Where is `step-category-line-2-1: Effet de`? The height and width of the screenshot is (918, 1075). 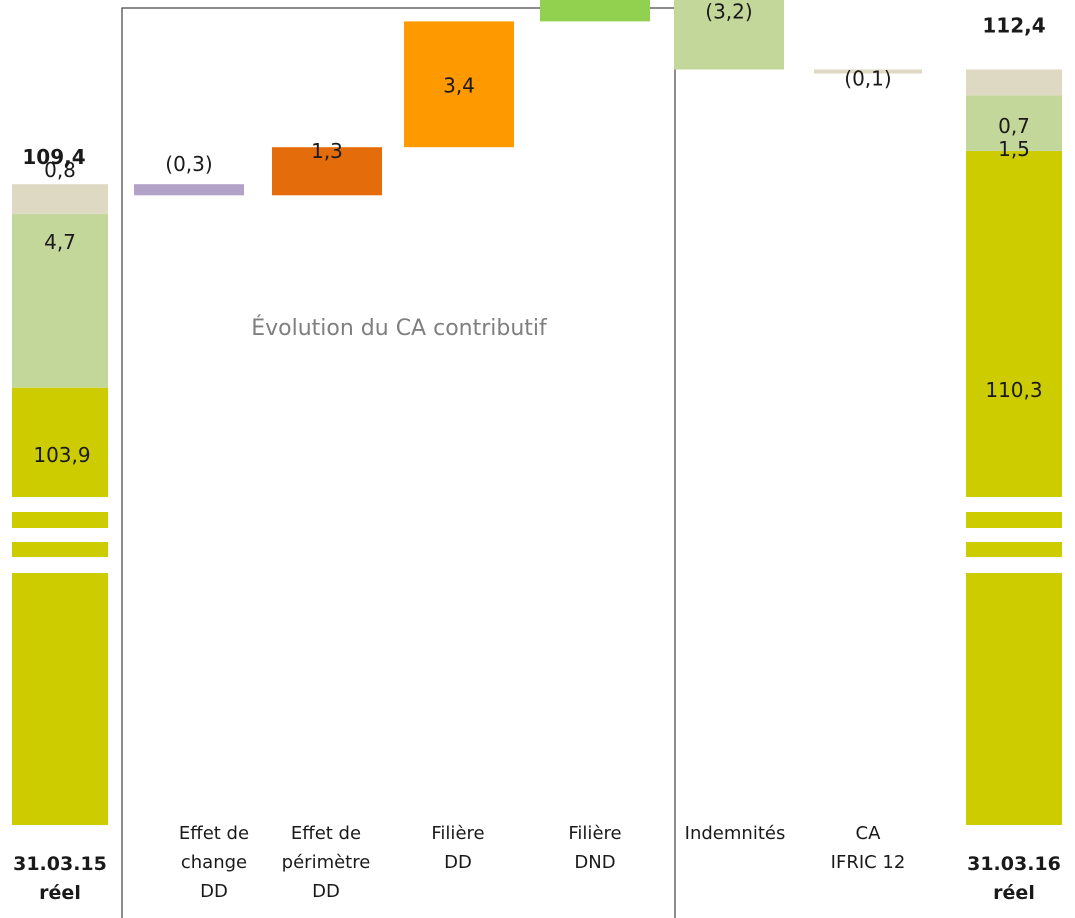 step-category-line-2-1: Effet de is located at coordinates (326, 833).